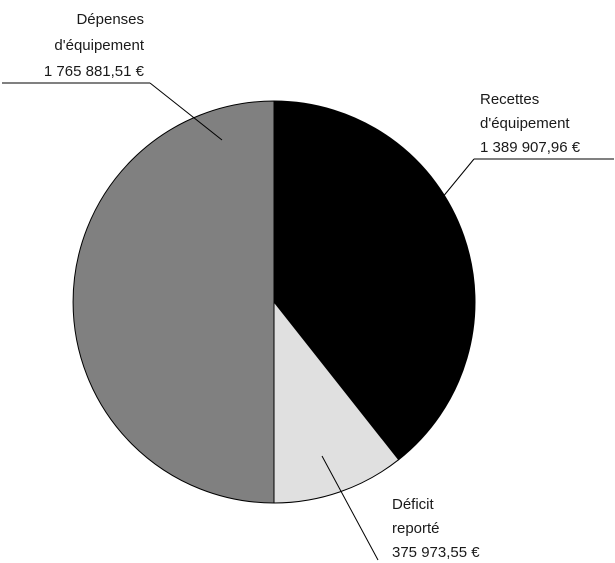  I want to click on deficit-label-line-2: reporté, so click(416, 528).